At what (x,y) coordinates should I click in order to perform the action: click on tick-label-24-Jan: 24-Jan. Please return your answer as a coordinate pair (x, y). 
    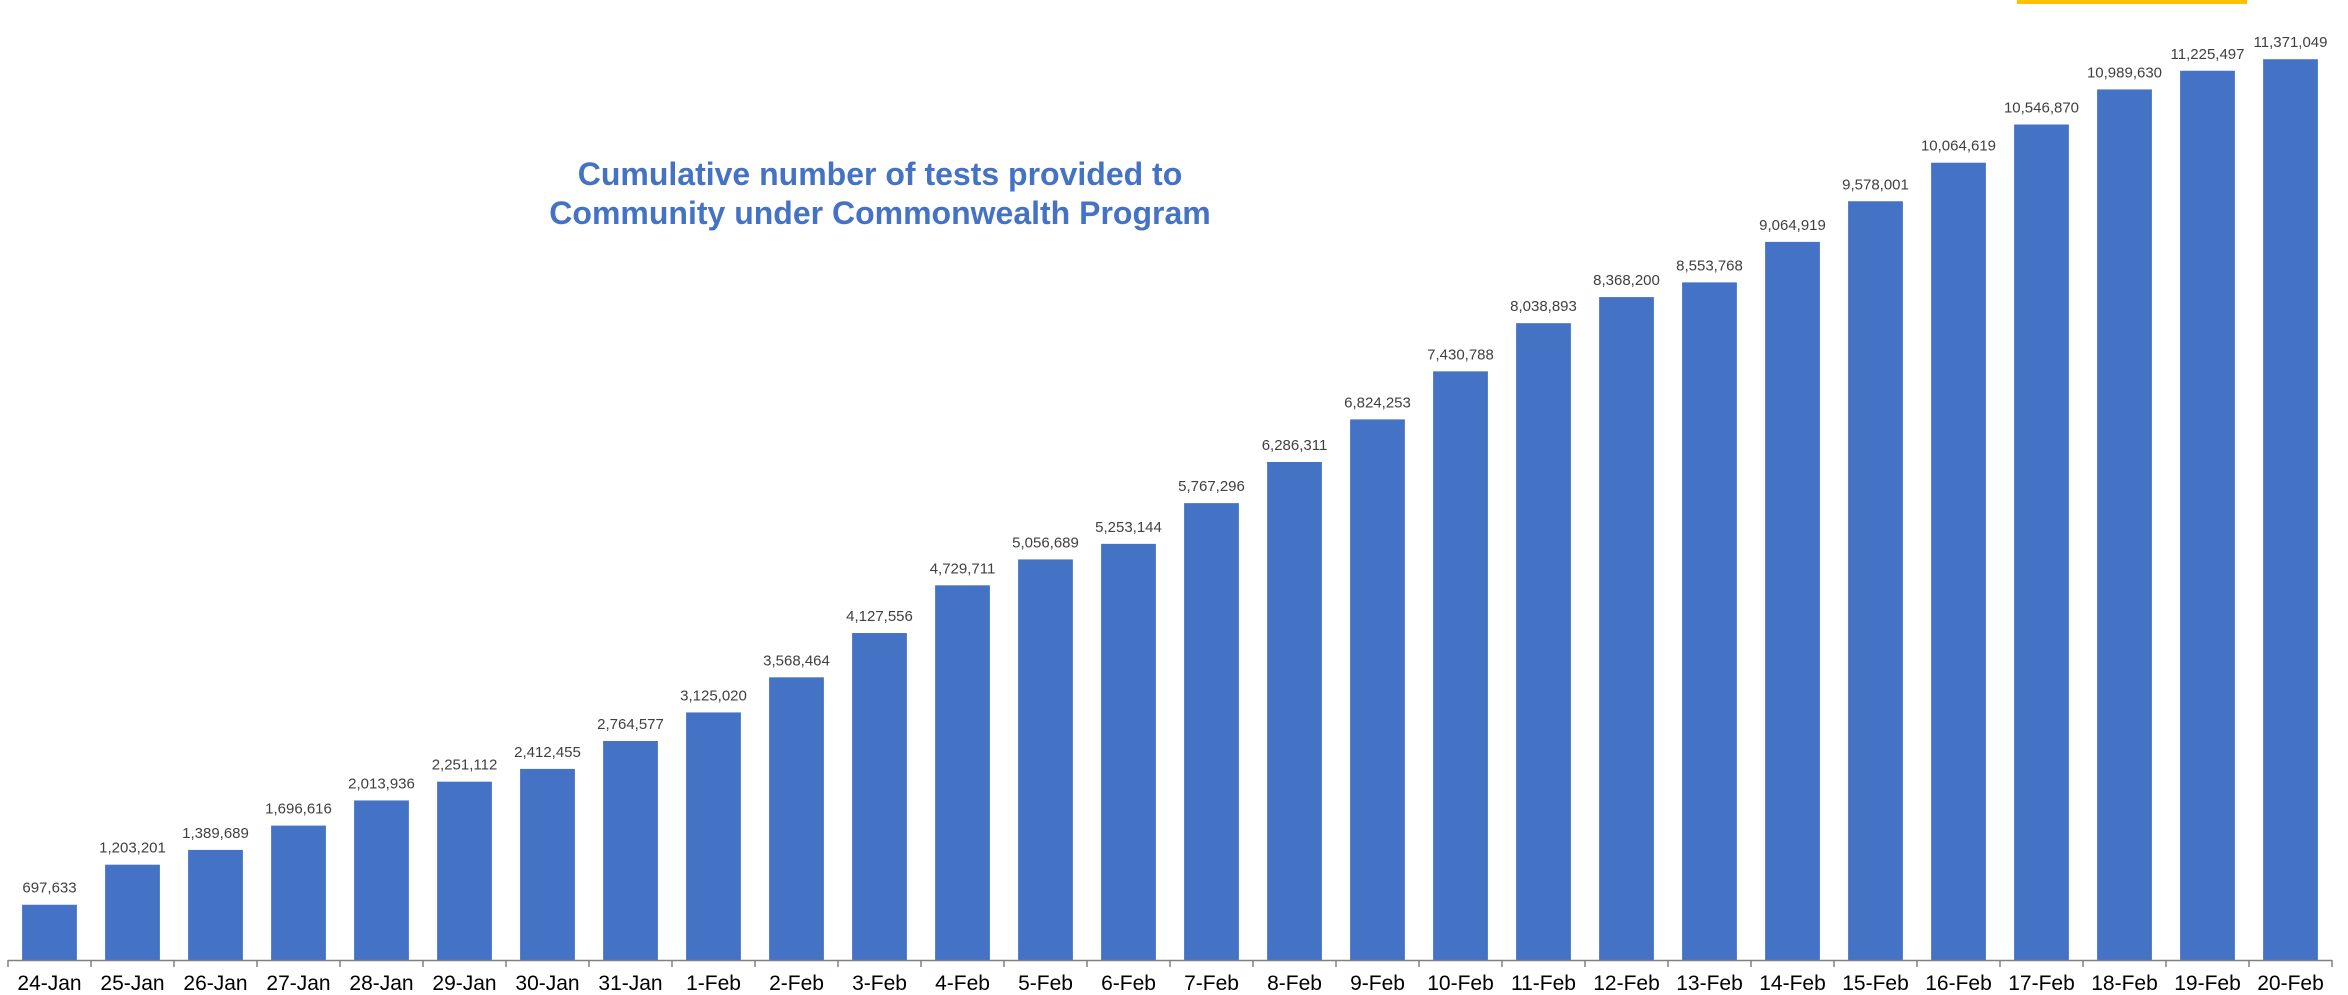
    Looking at the image, I should click on (49, 983).